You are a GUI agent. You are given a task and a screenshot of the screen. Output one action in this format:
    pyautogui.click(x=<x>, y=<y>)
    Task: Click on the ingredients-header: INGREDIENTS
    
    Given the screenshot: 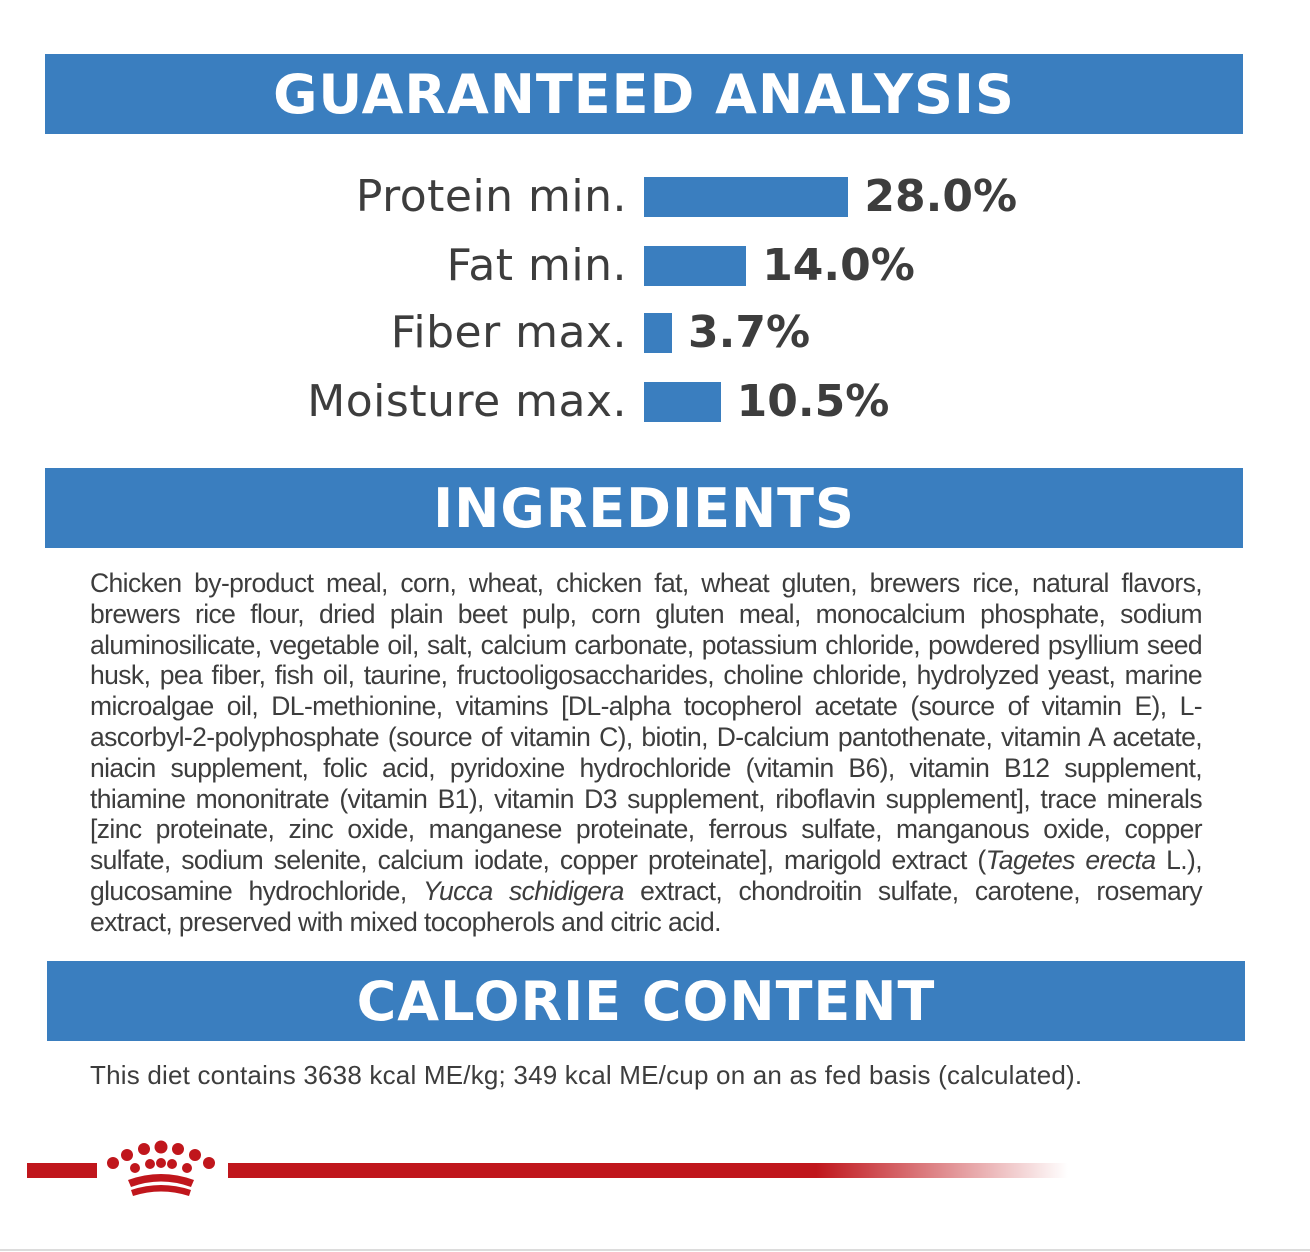 What is the action you would take?
    pyautogui.click(x=644, y=508)
    